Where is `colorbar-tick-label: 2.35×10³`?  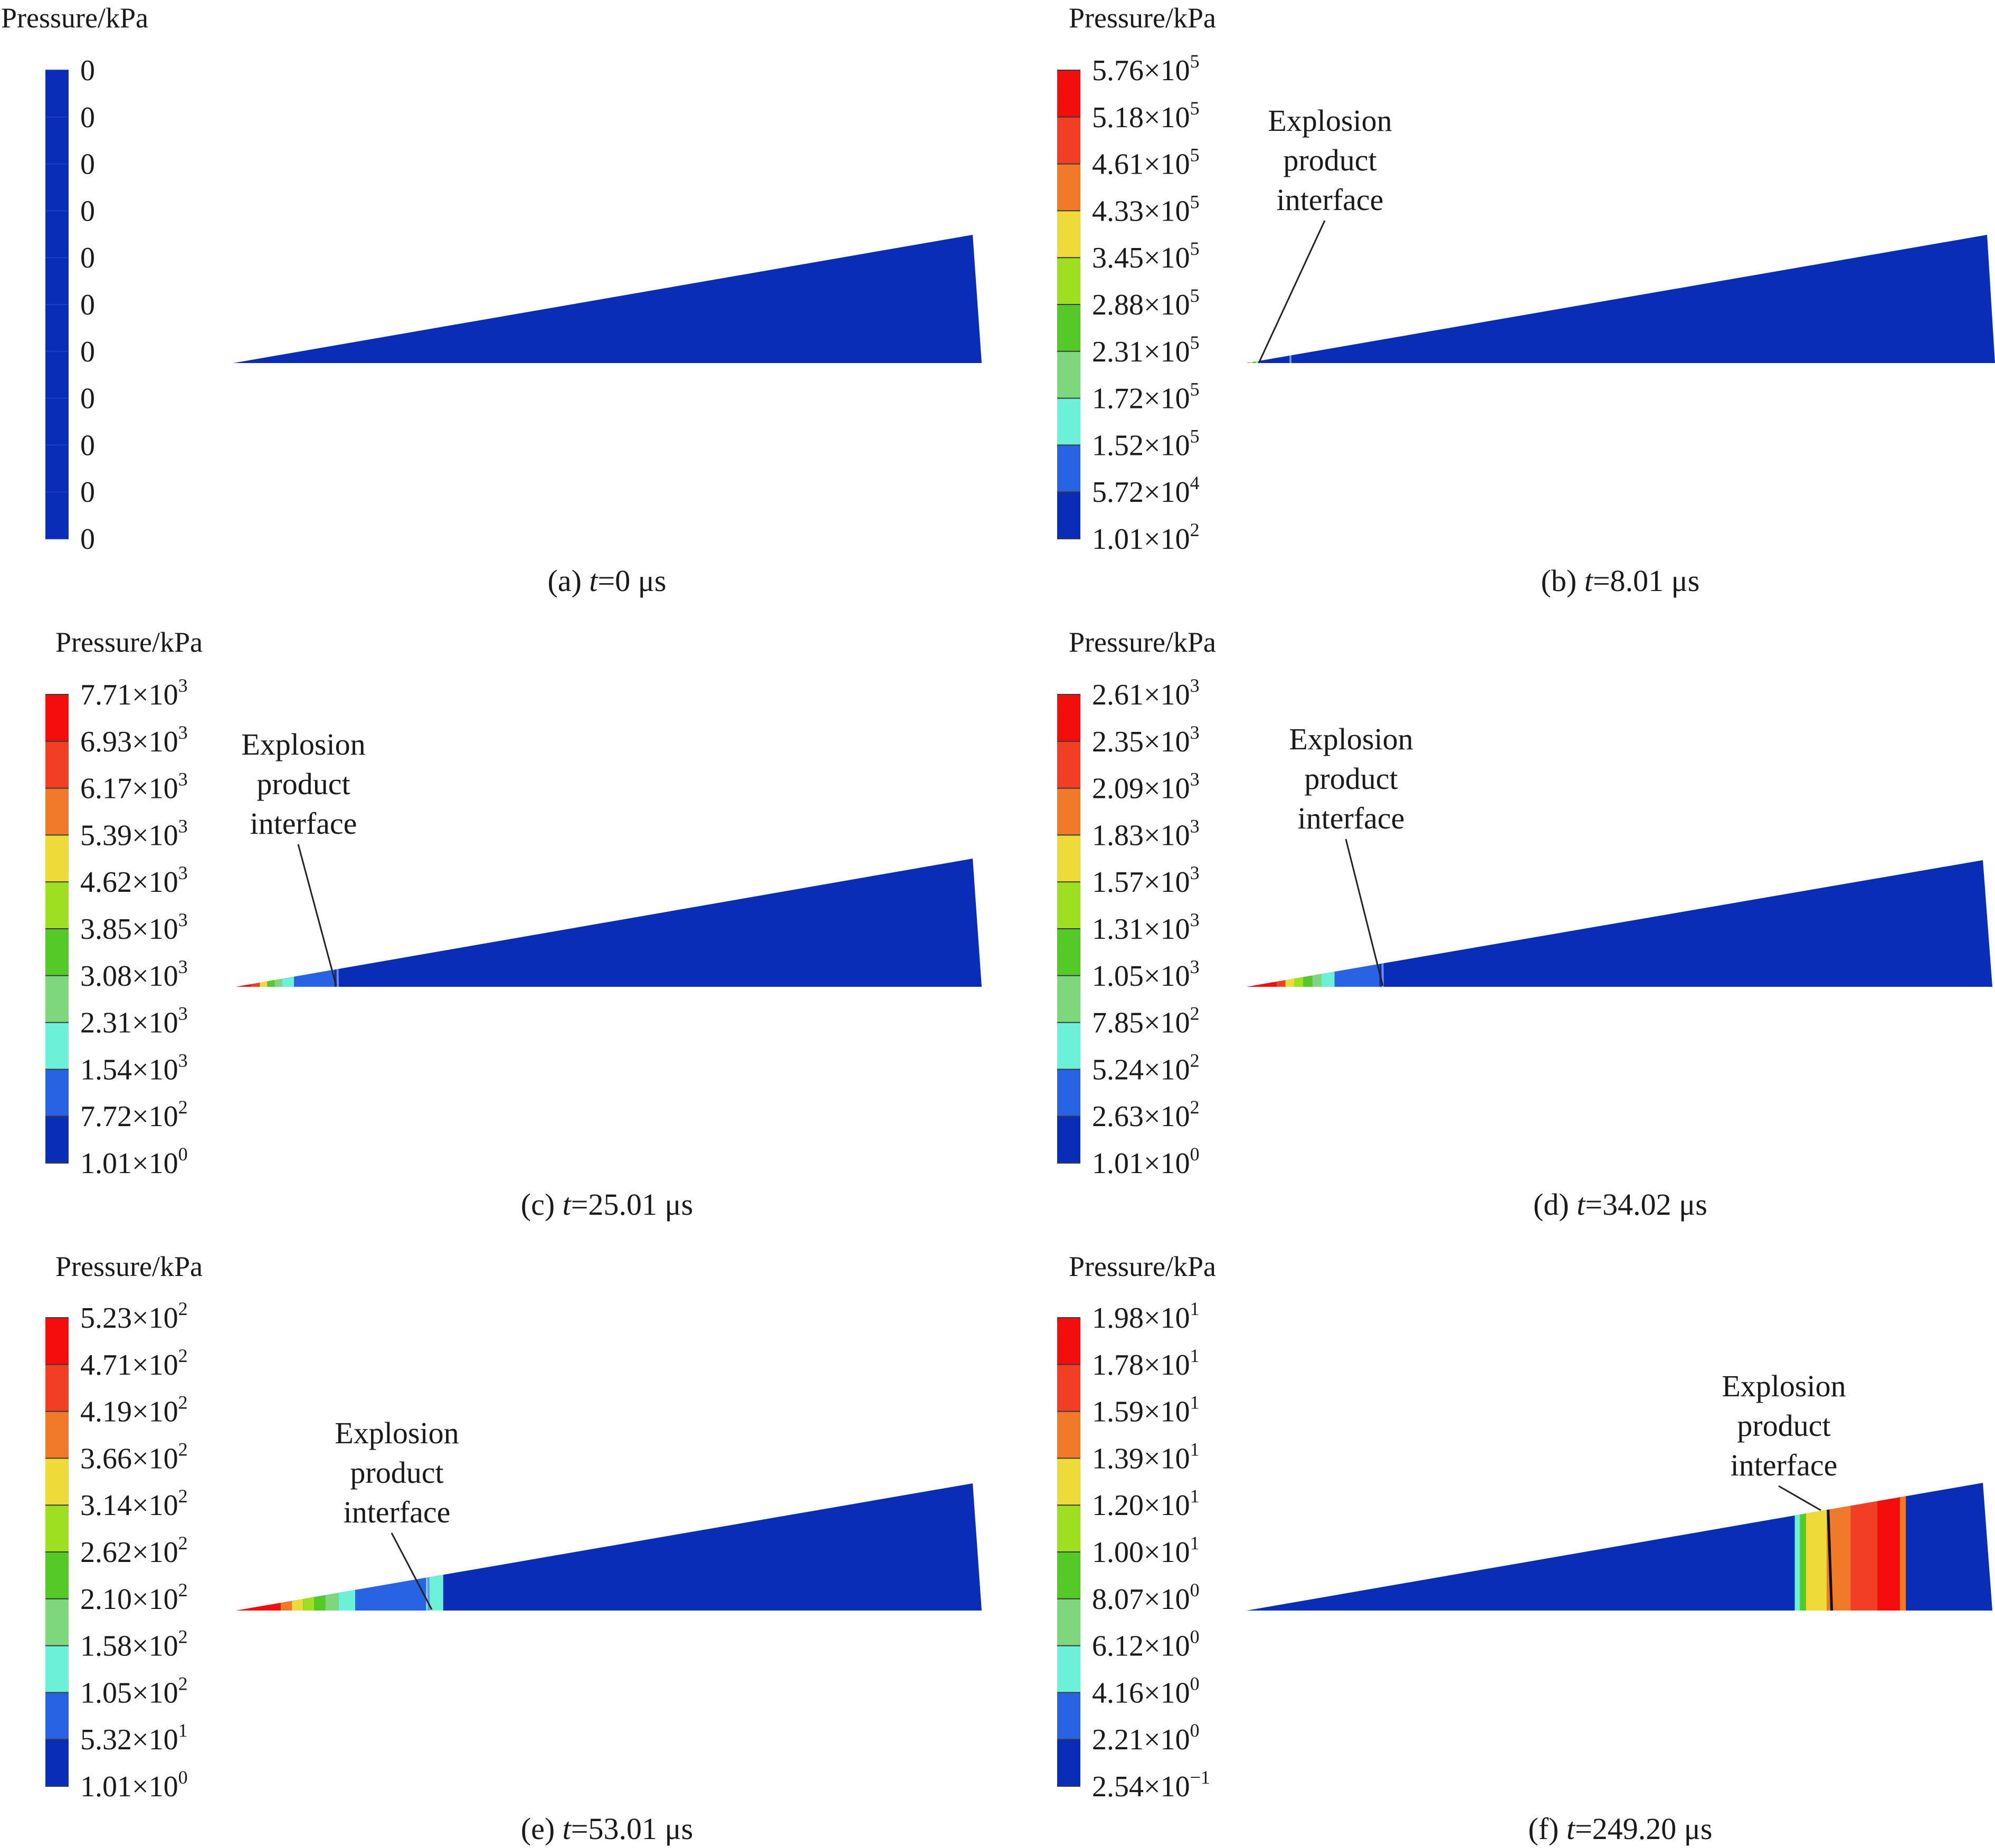 colorbar-tick-label: 2.35×10³ is located at coordinates (1146, 740).